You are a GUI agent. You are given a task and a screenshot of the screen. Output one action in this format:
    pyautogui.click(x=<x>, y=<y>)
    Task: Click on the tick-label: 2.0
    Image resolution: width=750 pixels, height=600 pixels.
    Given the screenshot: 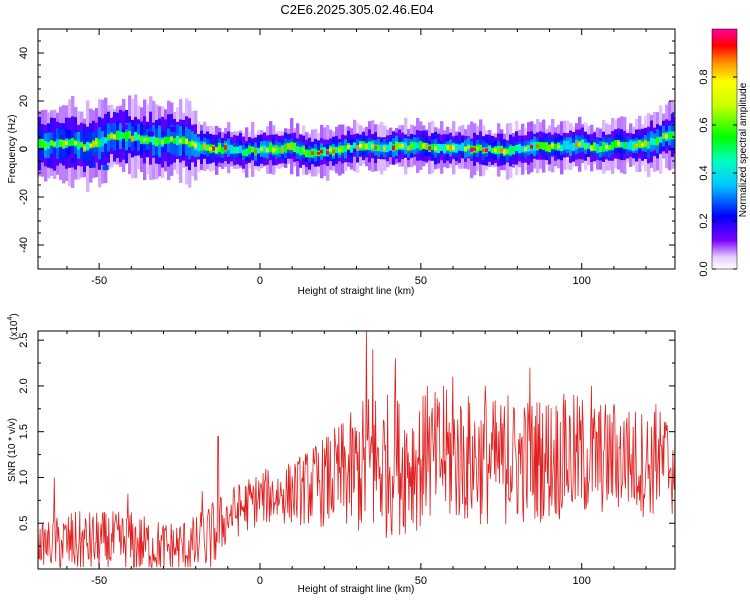 What is the action you would take?
    pyautogui.click(x=24, y=385)
    